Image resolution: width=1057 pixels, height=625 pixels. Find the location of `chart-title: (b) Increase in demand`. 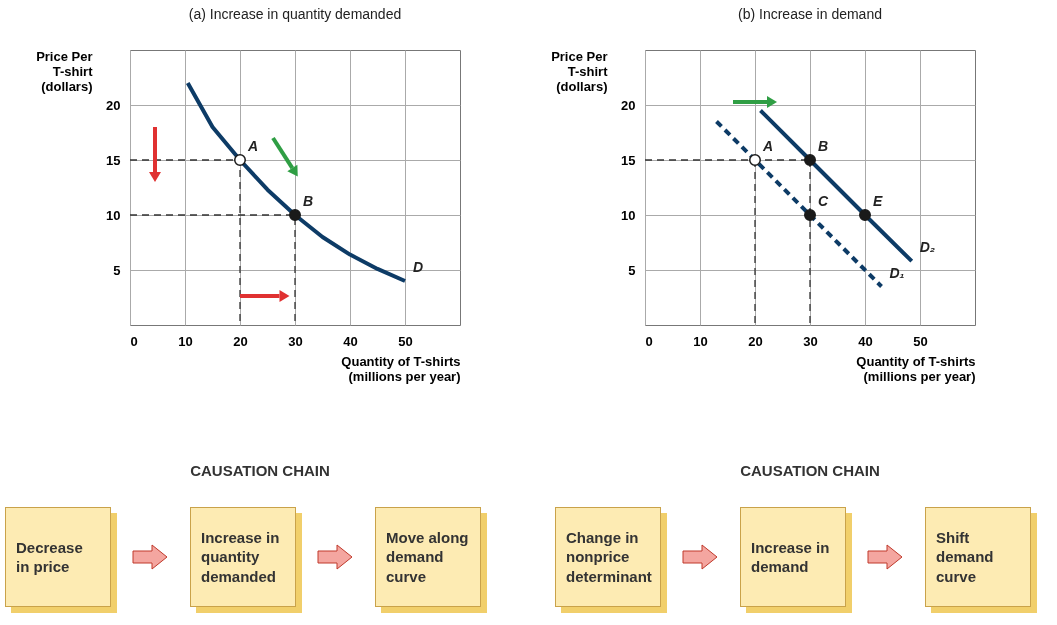

chart-title: (b) Increase in demand is located at coordinates (810, 14).